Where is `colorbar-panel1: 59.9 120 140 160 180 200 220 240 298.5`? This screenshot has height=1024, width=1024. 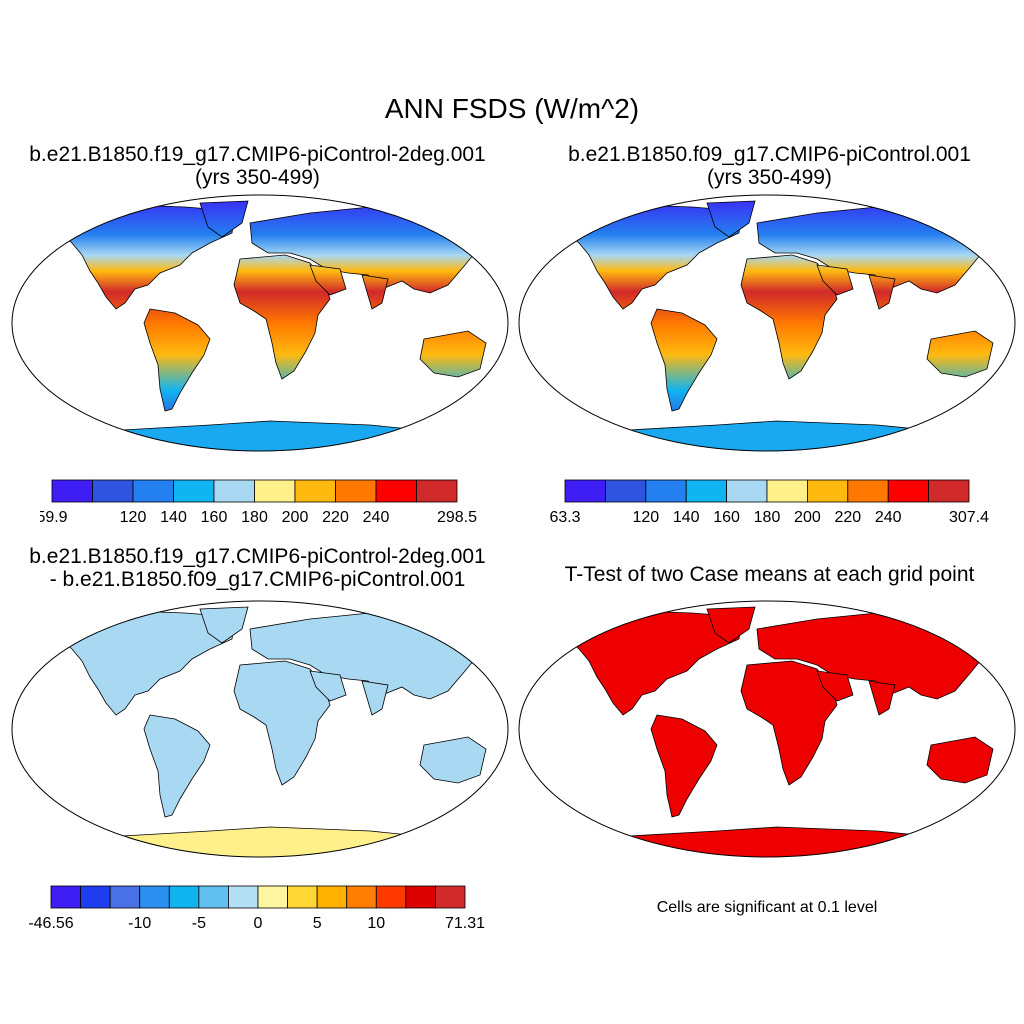 colorbar-panel1: 59.9 120 140 160 180 200 220 240 298.5 is located at coordinates (258, 502).